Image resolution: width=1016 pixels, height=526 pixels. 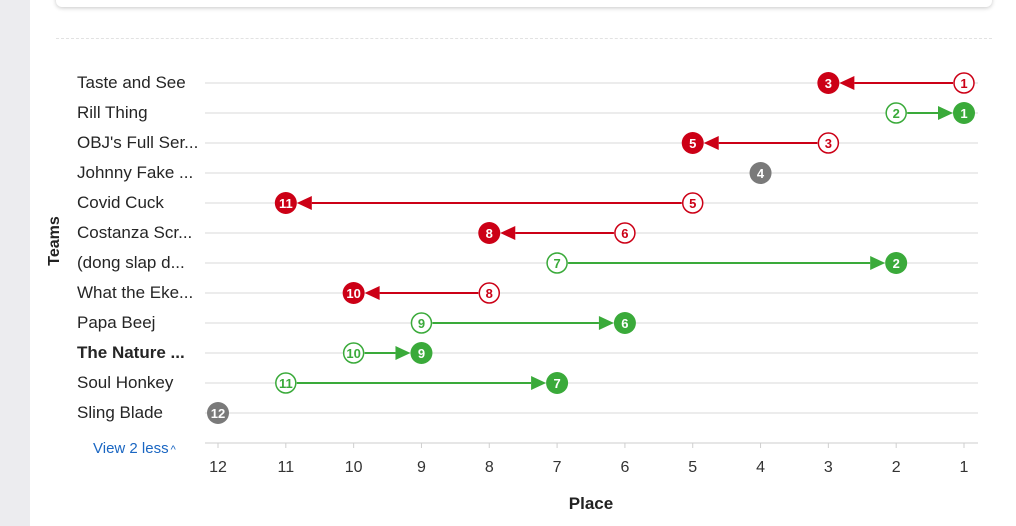 I want to click on end-place-value: 6, so click(x=624, y=323).